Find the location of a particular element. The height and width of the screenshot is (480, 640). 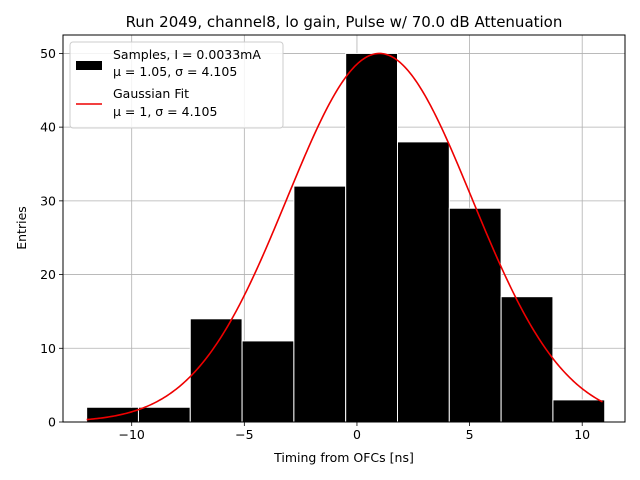

x-axis-label: Timing from OFCs [ns] is located at coordinates (343, 457).